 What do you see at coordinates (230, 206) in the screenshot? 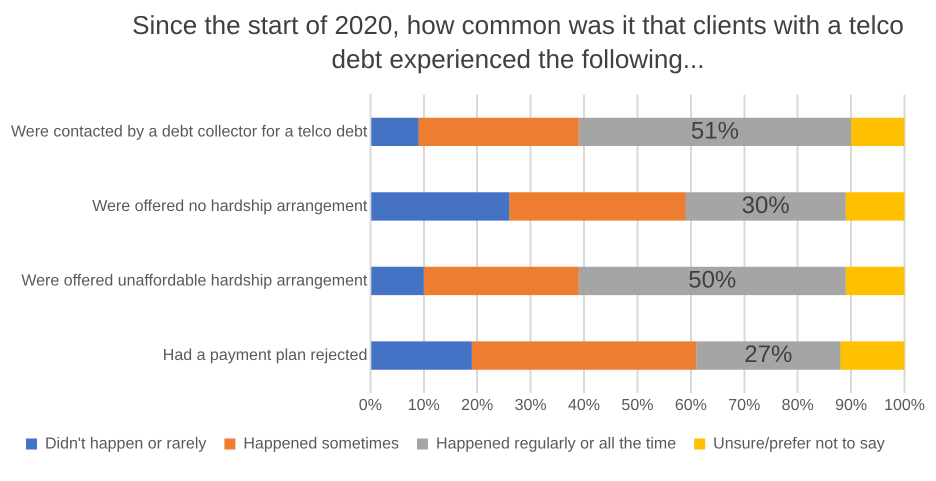
I see `y-tick-label: Were offered no hardship arrangement` at bounding box center [230, 206].